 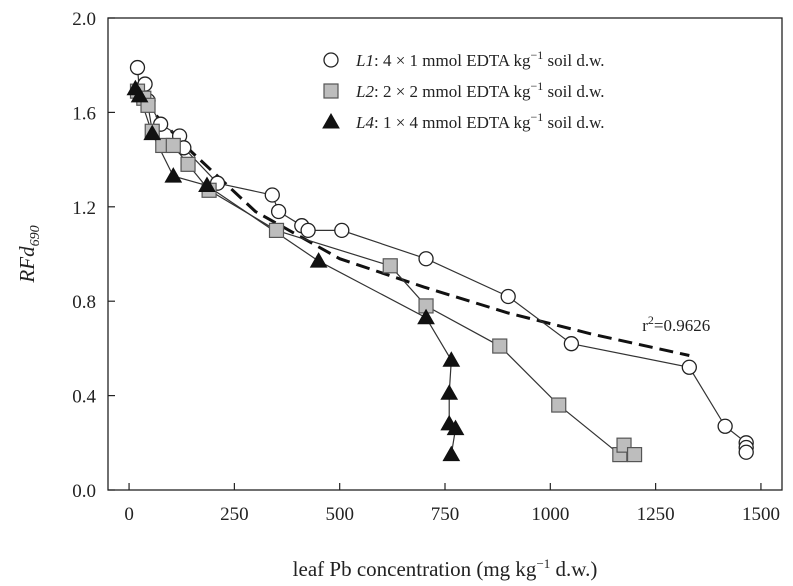 I want to click on y-tick-label: 1.6, so click(x=84, y=113).